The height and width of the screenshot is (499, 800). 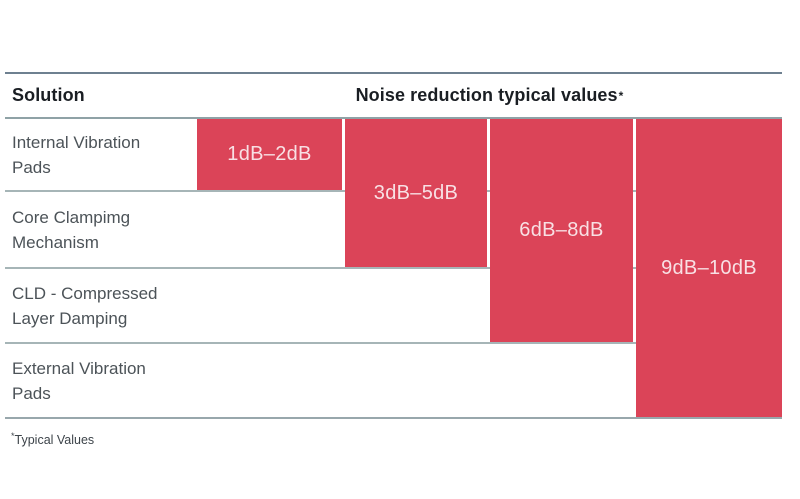 I want to click on values-header-text: Noise reduction typical values, so click(x=486, y=95).